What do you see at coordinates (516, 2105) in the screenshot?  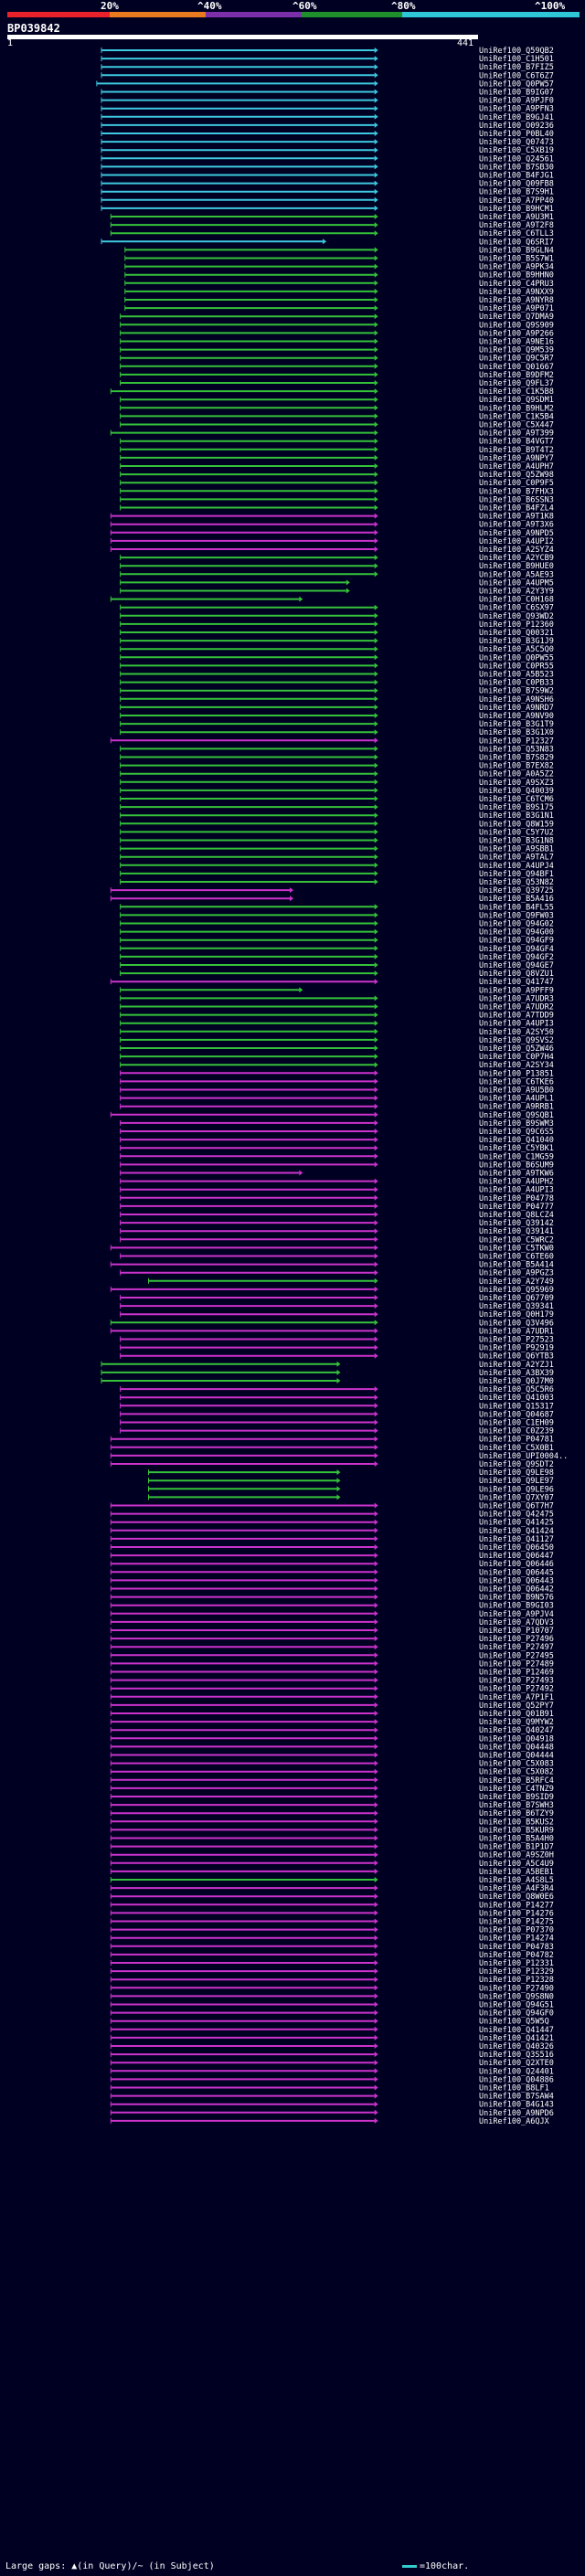 I see `hit-label: UniRef100_B4G143` at bounding box center [516, 2105].